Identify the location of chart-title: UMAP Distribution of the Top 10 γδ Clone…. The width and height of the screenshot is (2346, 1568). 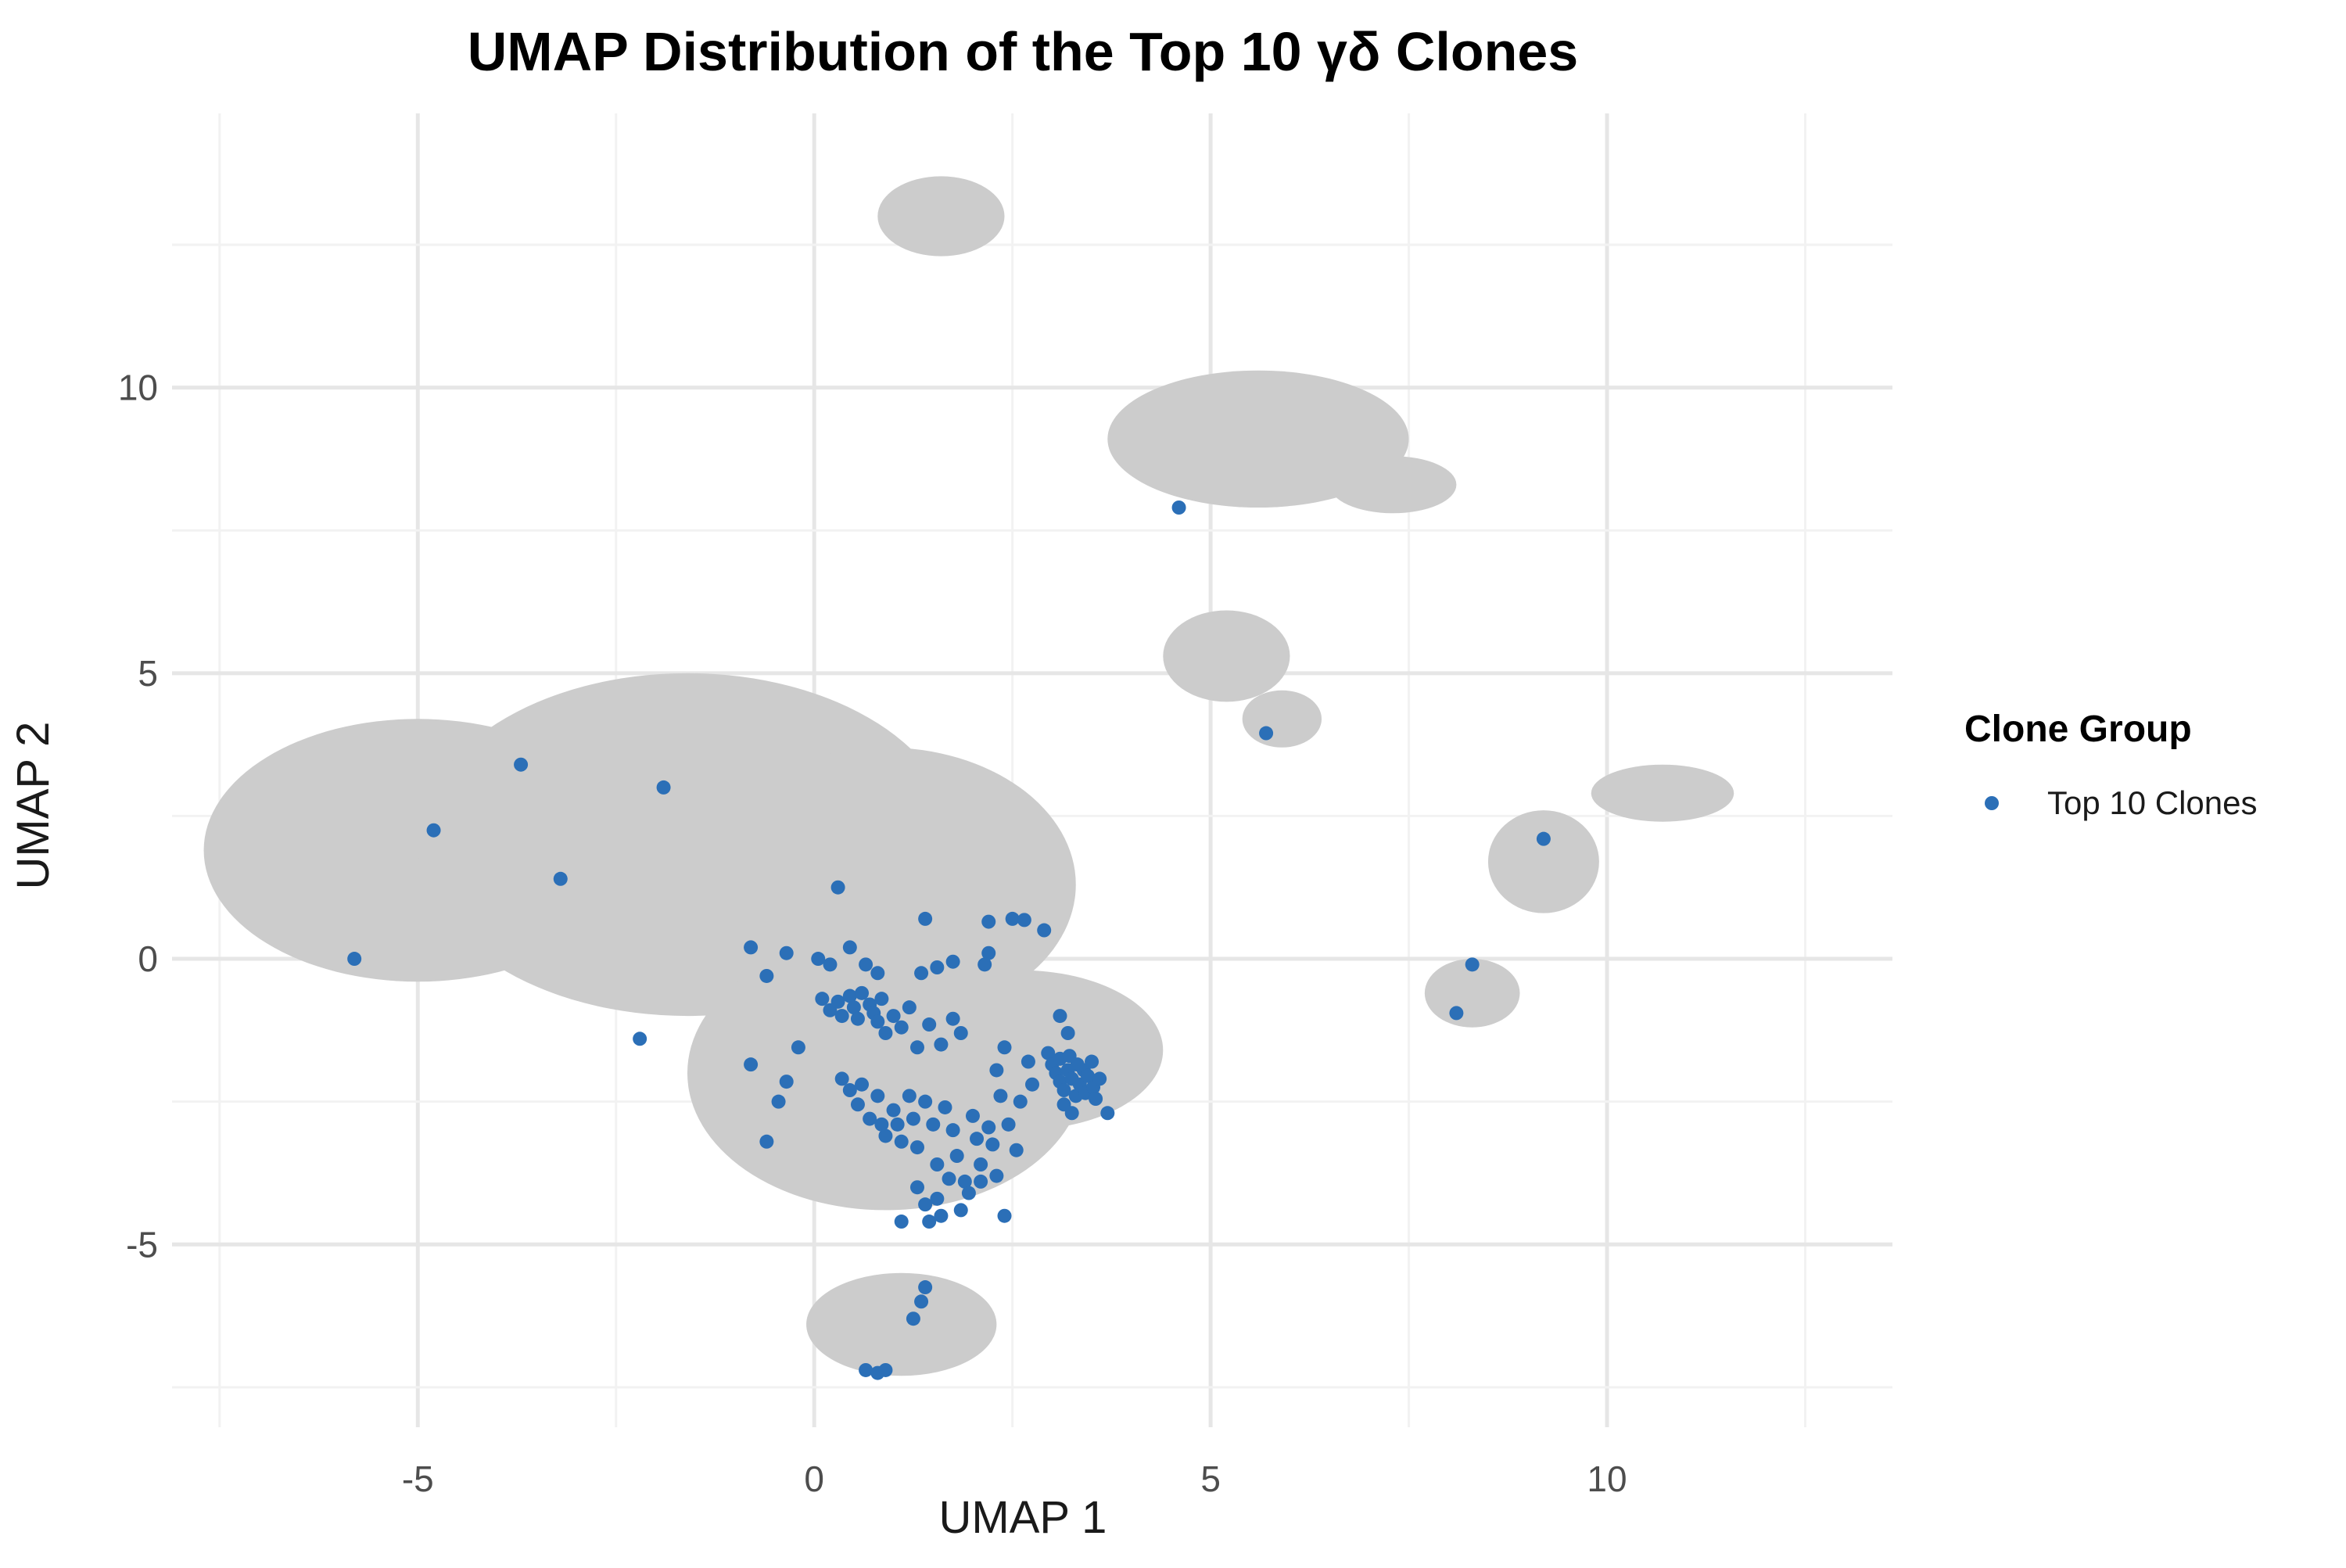
(1023, 51).